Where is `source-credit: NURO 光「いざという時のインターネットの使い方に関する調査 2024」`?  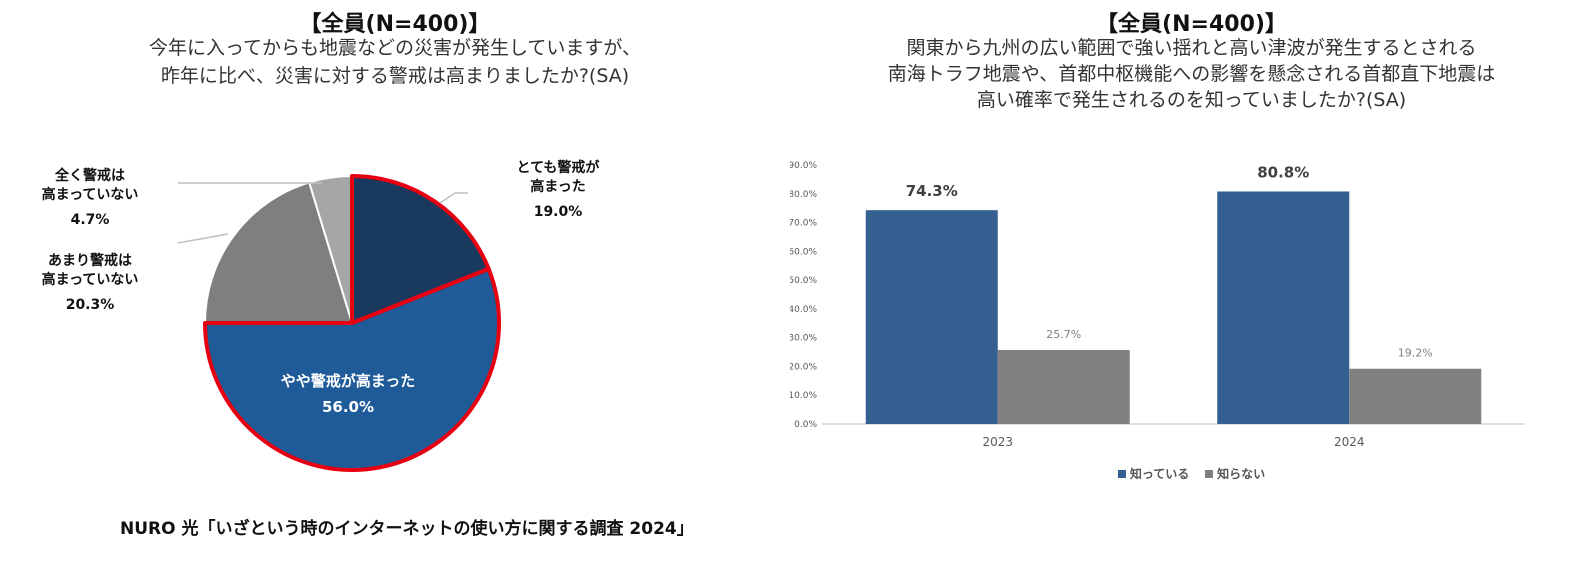
source-credit: NURO 光「いざという時のインターネットの使い方に関する調査 2024」 is located at coordinates (407, 529).